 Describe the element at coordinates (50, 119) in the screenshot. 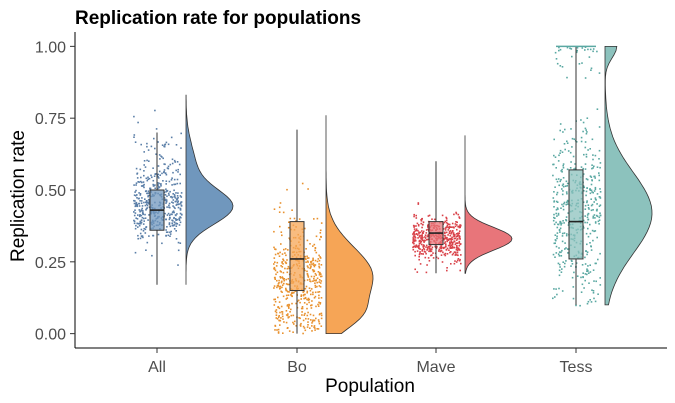

I see `y-tick-label: 0.75` at that location.